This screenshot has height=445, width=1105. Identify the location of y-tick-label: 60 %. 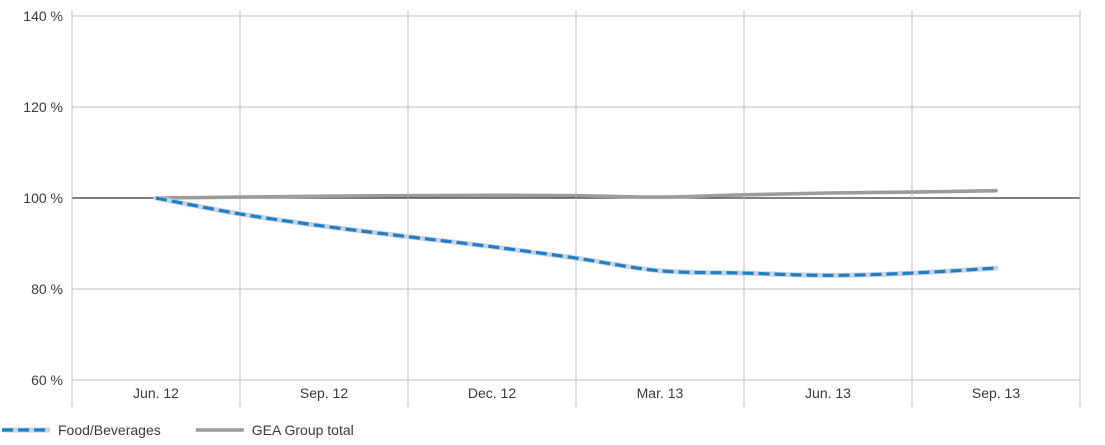
(47, 380).